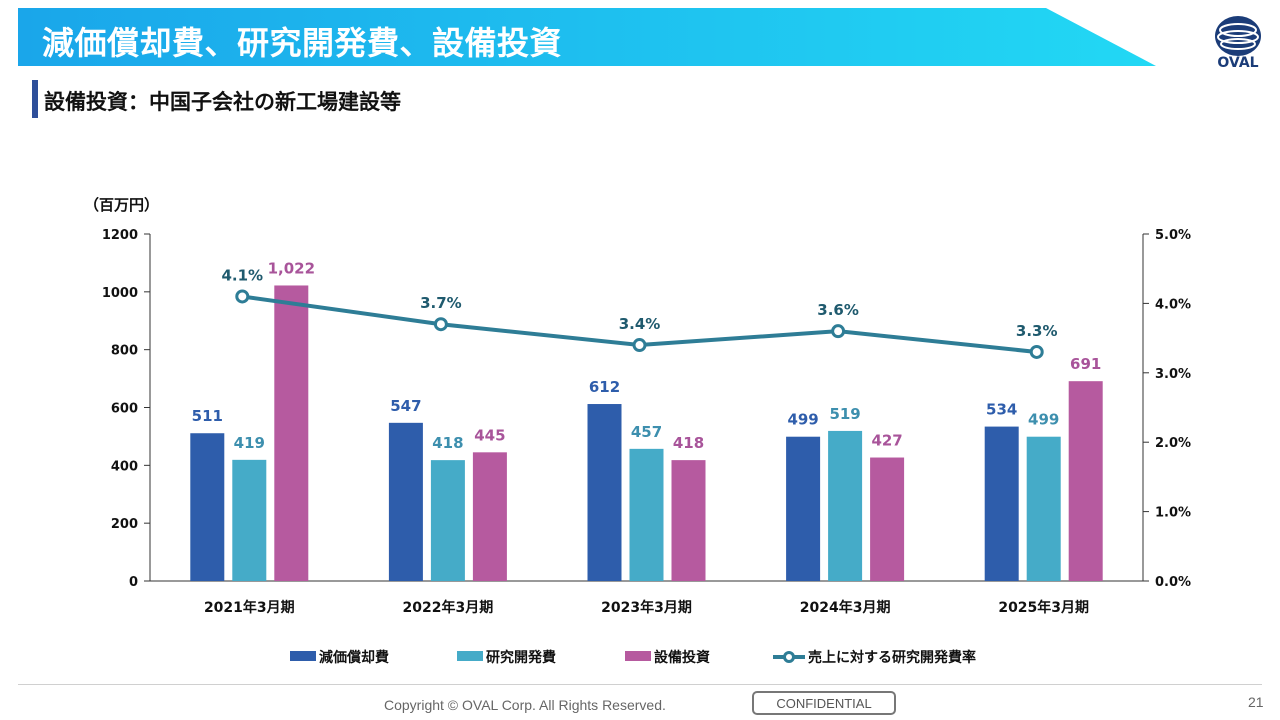 The width and height of the screenshot is (1280, 720). Describe the element at coordinates (824, 703) in the screenshot. I see `confidential-badge: CONFIDENTIAL` at that location.